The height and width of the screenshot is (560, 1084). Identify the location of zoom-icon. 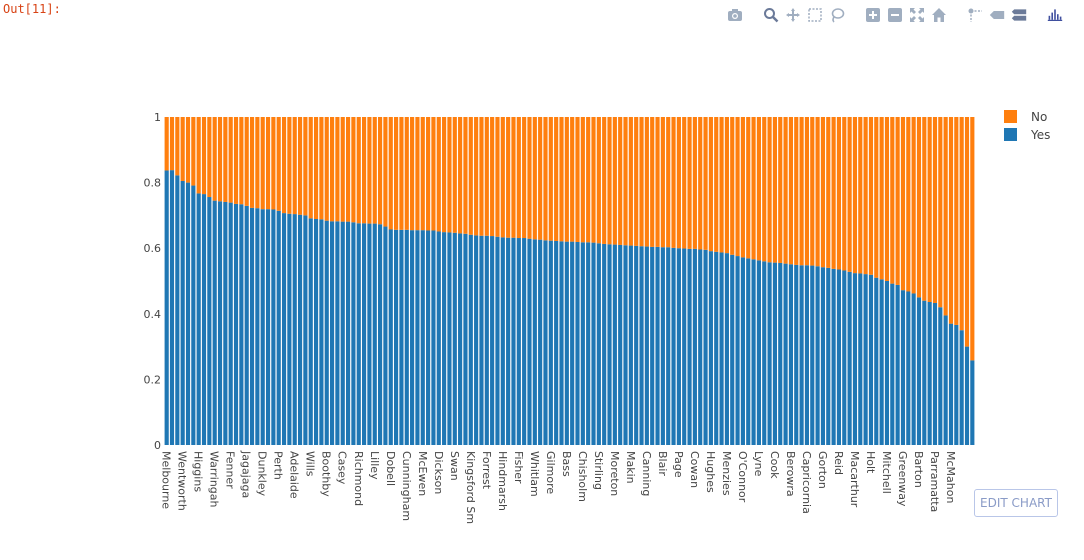
(771, 15).